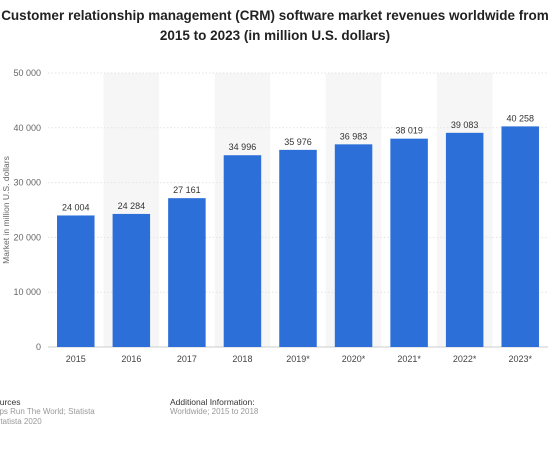 The image size is (550, 450). What do you see at coordinates (465, 359) in the screenshot?
I see `x-tick-label: 2022*` at bounding box center [465, 359].